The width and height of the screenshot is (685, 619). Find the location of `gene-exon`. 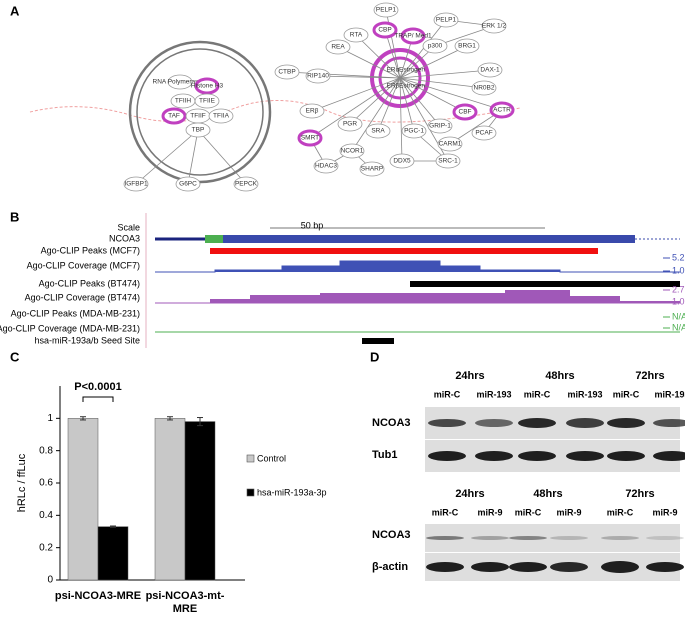

gene-exon is located at coordinates (420, 239).